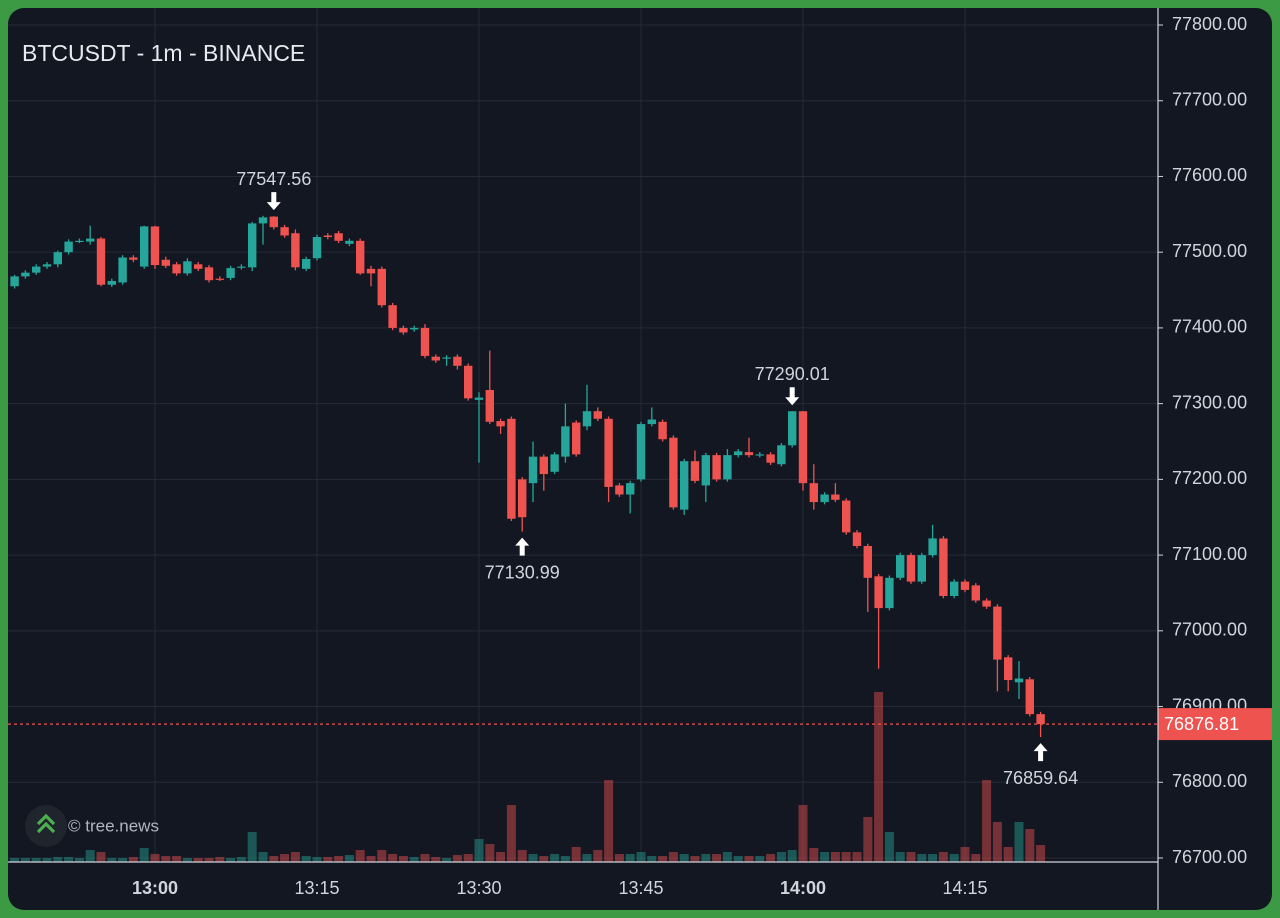 This screenshot has height=918, width=1280. I want to click on extreme-marker: 77290.01, so click(792, 385).